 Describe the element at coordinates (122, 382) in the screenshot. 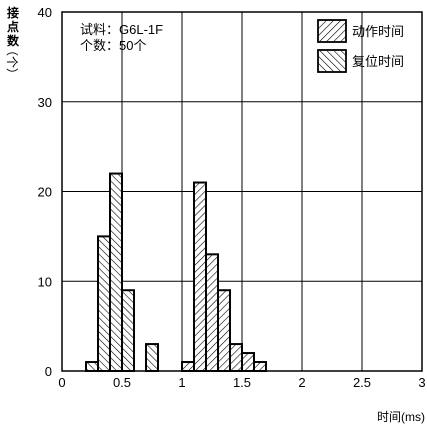

I see `x-tick-label: 0.5` at that location.